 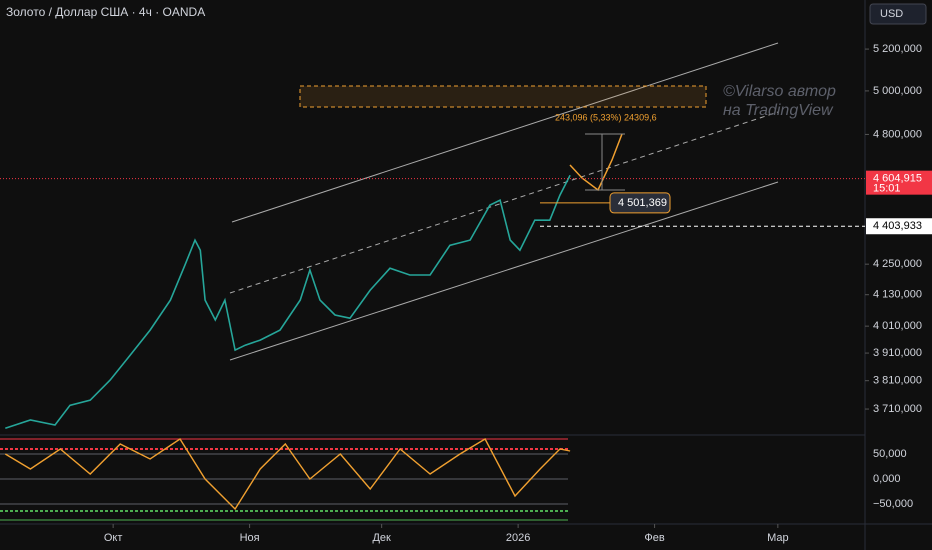 I want to click on y-tick-label: 4 800,000, so click(x=897, y=134).